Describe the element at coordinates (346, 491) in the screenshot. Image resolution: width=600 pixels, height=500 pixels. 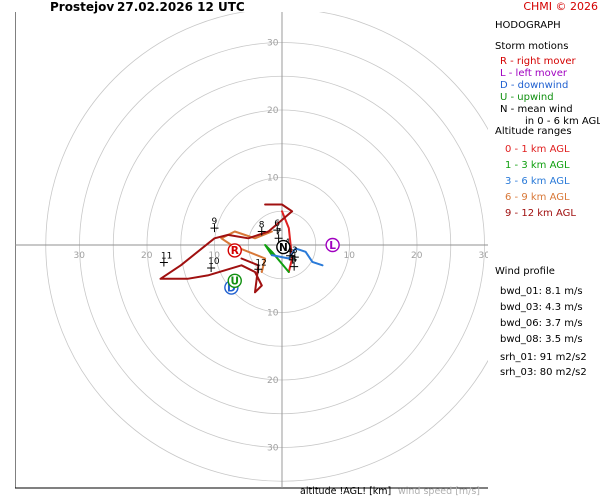
I see `altitude-axis-label: altitude !AGL! [km]` at that location.